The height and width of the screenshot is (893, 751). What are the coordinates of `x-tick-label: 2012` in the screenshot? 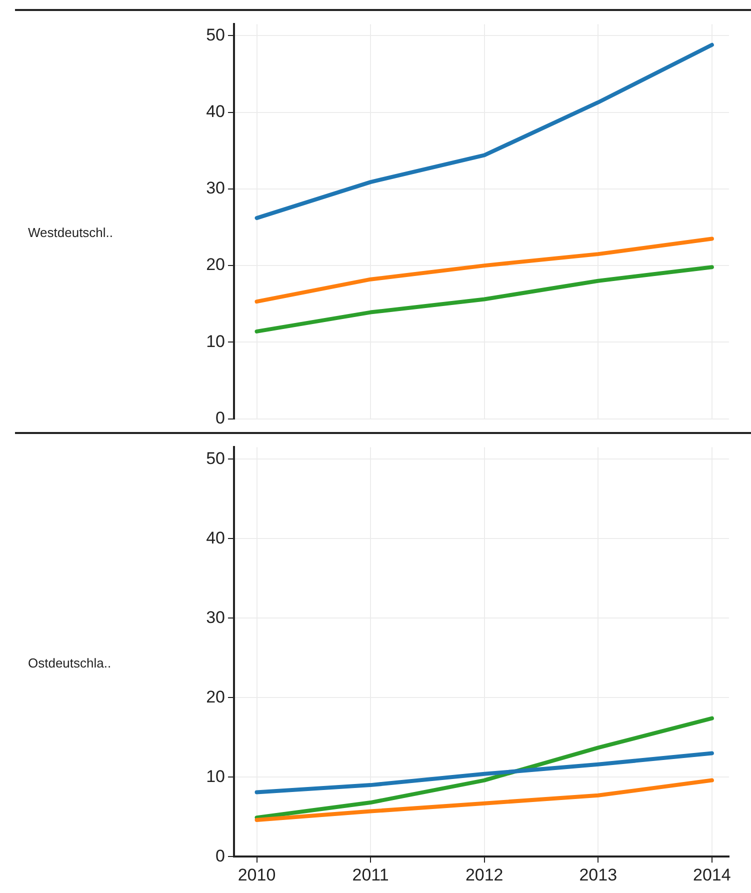 It's located at (484, 874).